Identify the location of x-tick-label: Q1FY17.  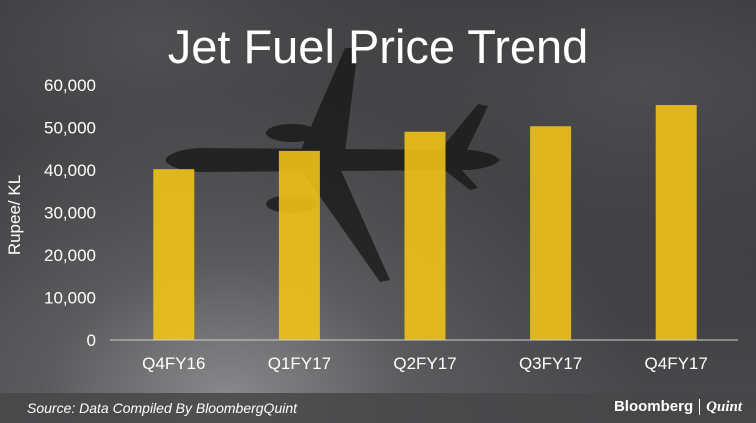
(299, 363).